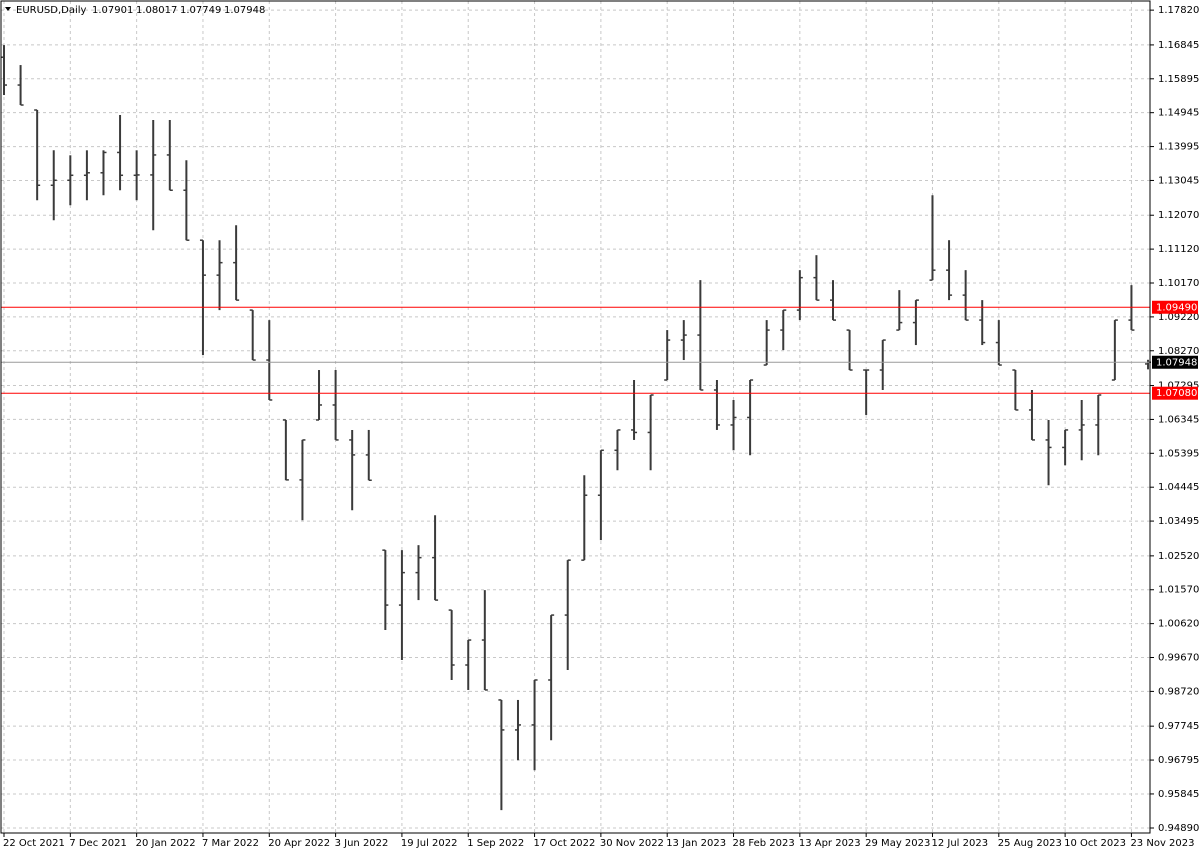 This screenshot has width=1200, height=853. What do you see at coordinates (1178, 79) in the screenshot?
I see `y-tick-label: 1.15895` at bounding box center [1178, 79].